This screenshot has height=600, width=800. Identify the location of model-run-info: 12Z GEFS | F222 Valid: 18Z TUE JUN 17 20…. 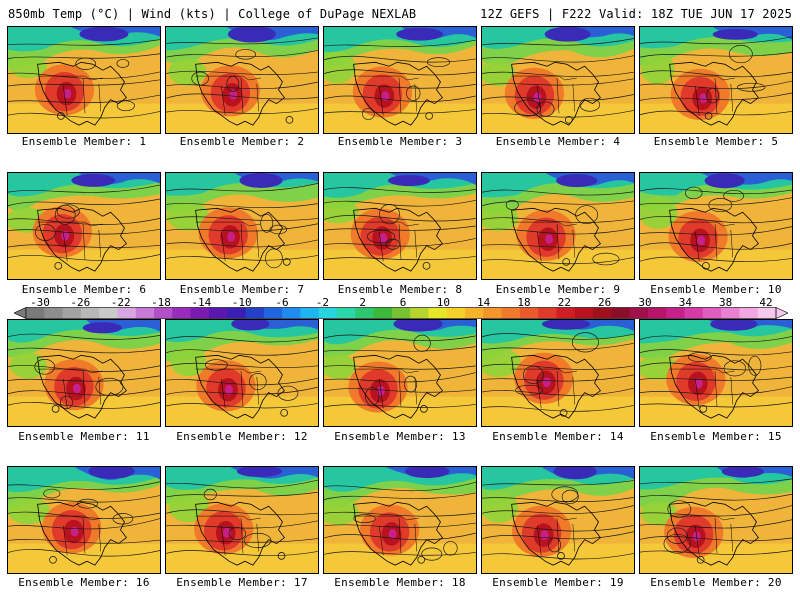
(636, 14).